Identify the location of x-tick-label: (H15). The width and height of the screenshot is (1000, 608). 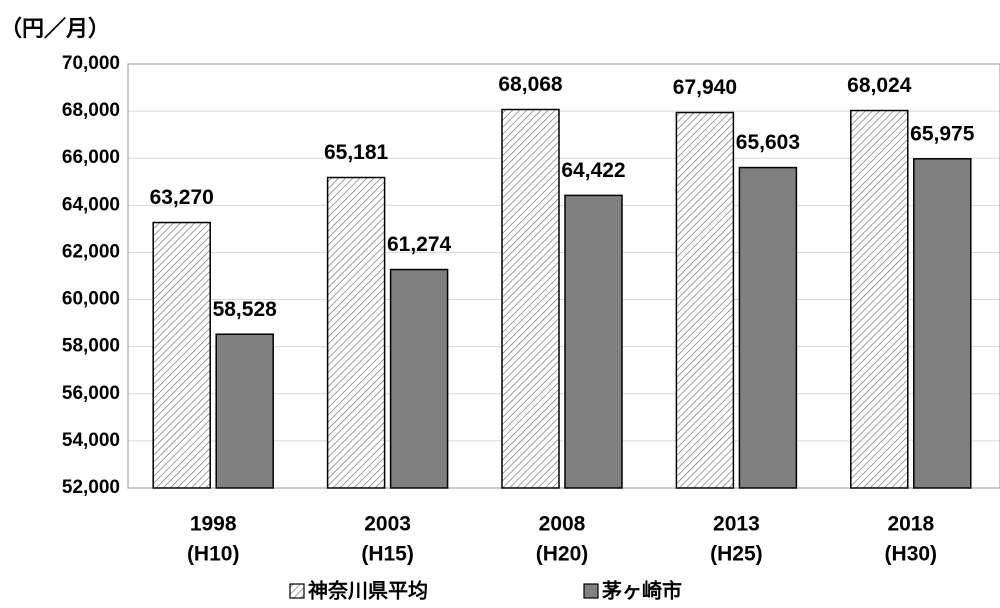
(387, 554).